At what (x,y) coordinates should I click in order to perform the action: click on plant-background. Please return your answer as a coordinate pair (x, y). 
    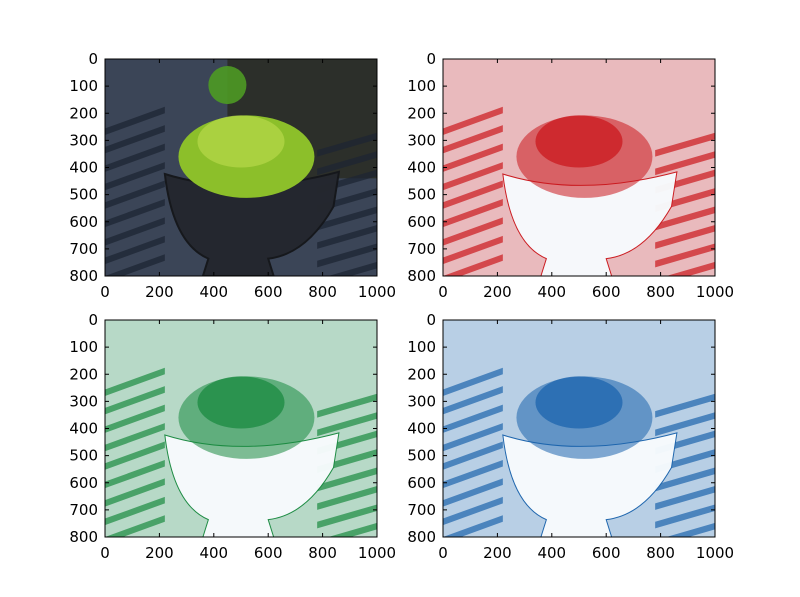
    Looking at the image, I should click on (227, 85).